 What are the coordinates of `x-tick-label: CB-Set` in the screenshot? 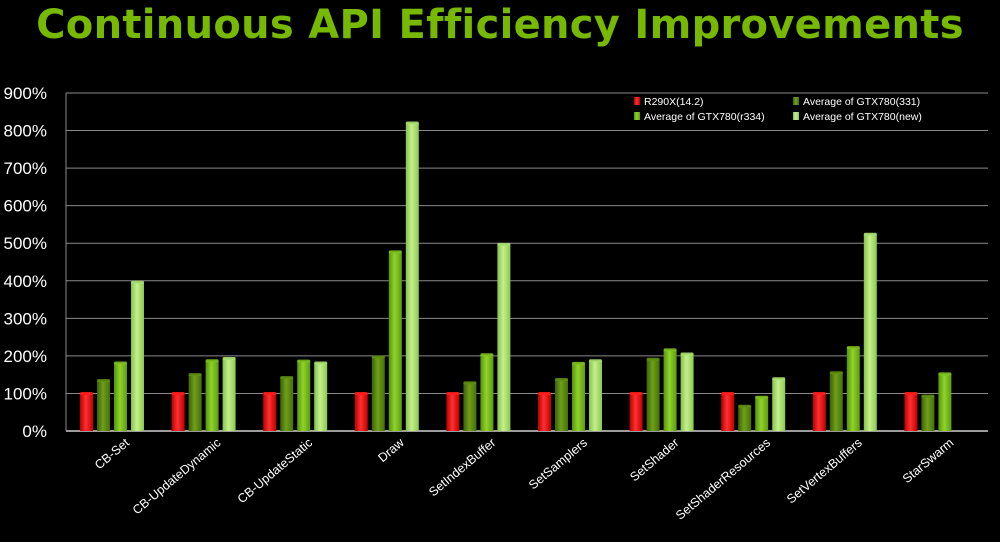 It's located at (112, 453).